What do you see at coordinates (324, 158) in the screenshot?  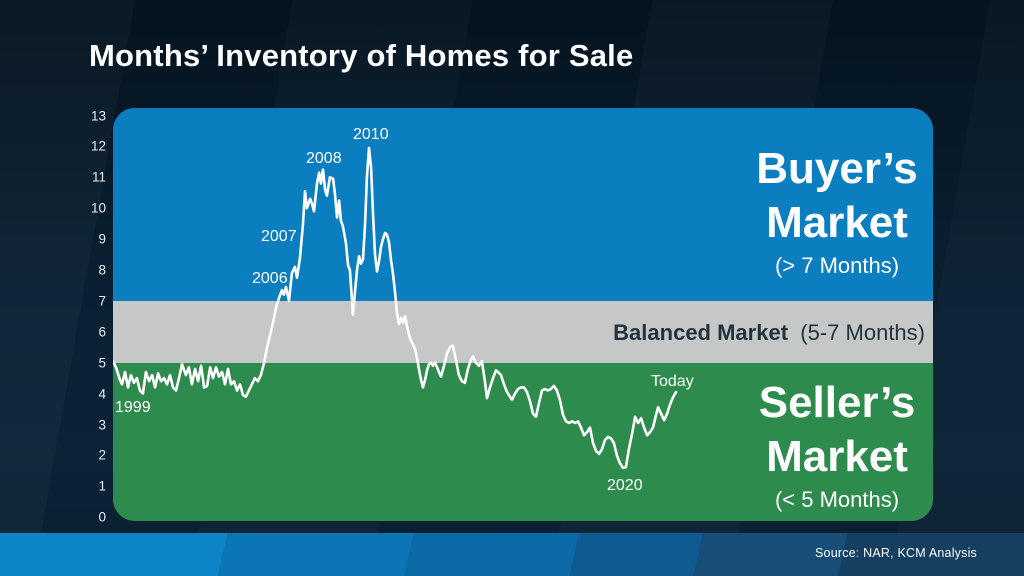 I see `annotation-2008: 2008` at bounding box center [324, 158].